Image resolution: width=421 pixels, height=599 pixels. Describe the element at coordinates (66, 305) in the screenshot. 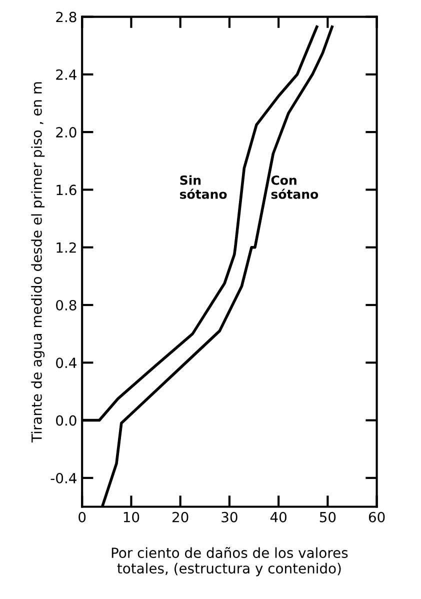

I see `y-tick-label: 0.8` at that location.